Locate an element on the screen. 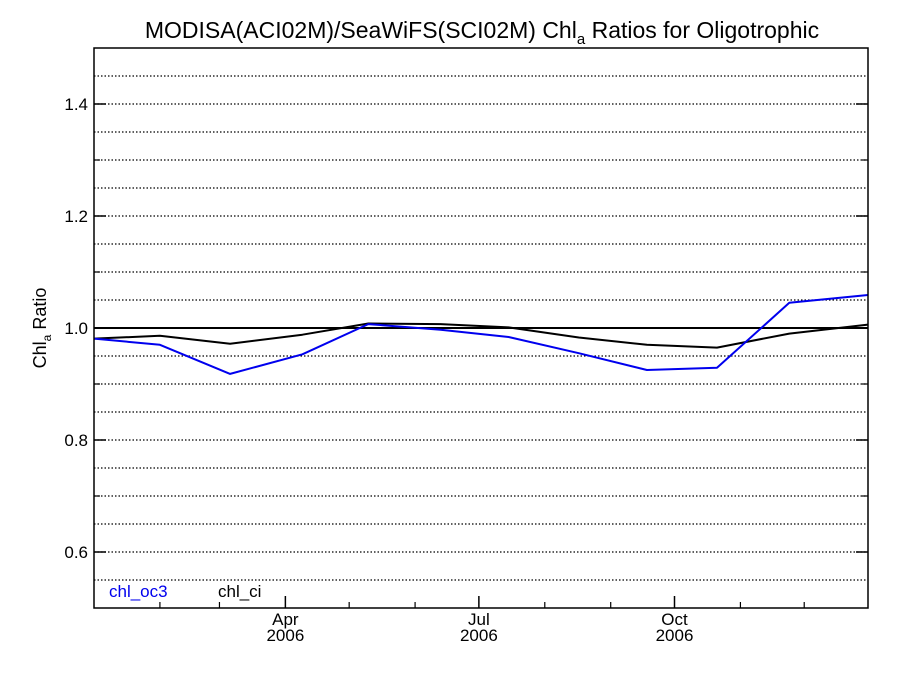 The image size is (900, 675). legend: chl_oc3 chl_ci is located at coordinates (185, 591).